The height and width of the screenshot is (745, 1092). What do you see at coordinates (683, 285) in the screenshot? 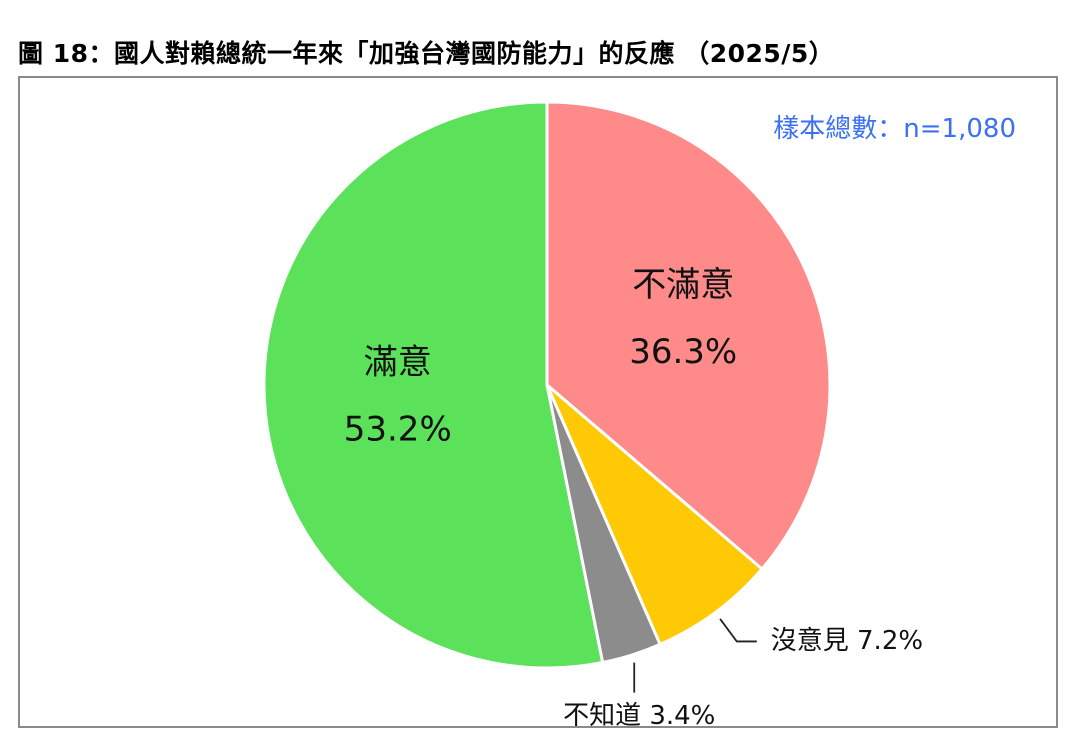
I see `slice-label-dissatisfied: 不滿意` at bounding box center [683, 285].